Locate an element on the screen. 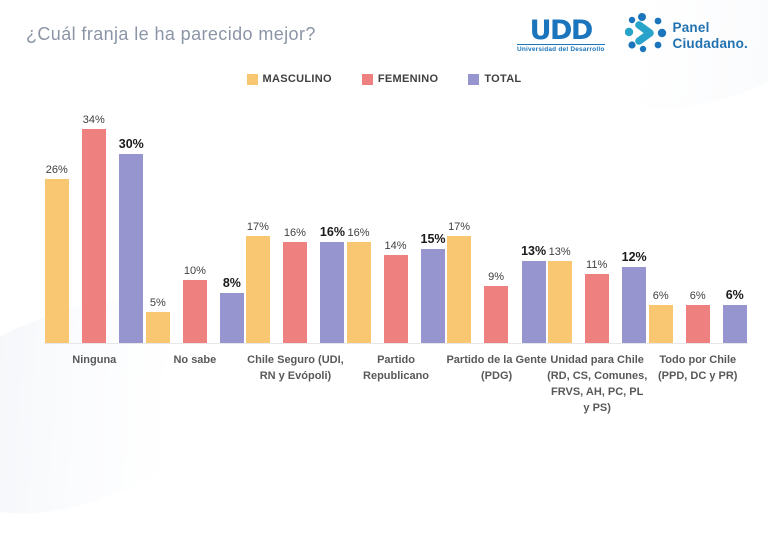 Image resolution: width=768 pixels, height=553 pixels. value-label: 12% is located at coordinates (634, 257).